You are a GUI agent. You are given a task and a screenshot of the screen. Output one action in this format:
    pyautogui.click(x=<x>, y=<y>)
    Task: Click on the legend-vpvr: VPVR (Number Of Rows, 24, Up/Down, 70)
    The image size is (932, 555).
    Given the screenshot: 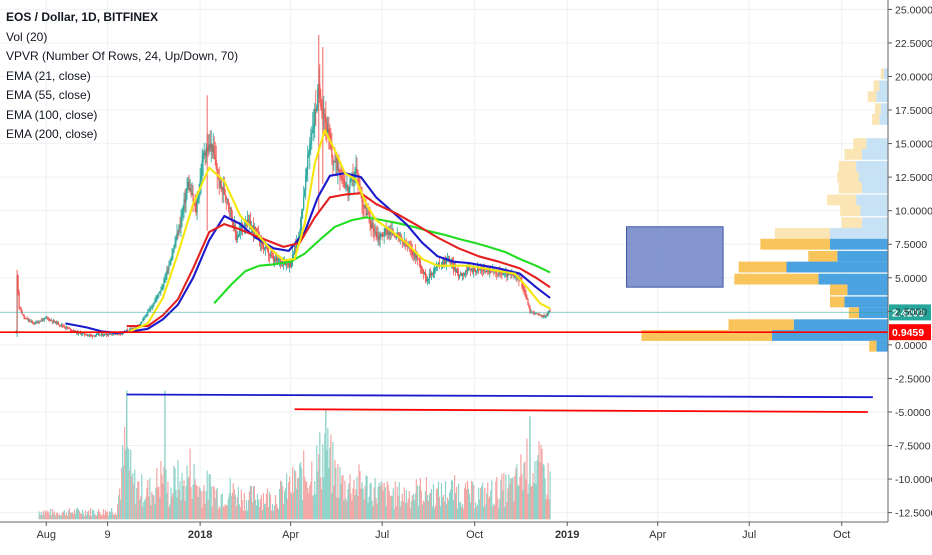 What is the action you would take?
    pyautogui.click(x=122, y=56)
    